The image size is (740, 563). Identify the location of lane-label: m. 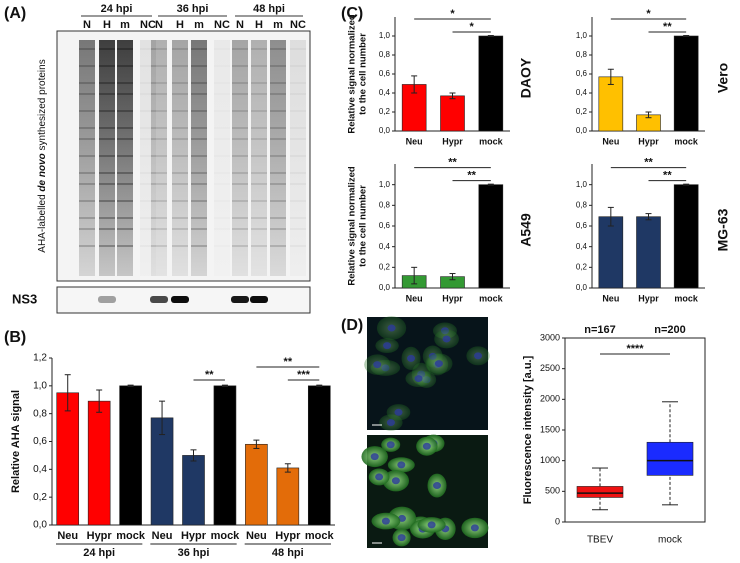
(125, 25).